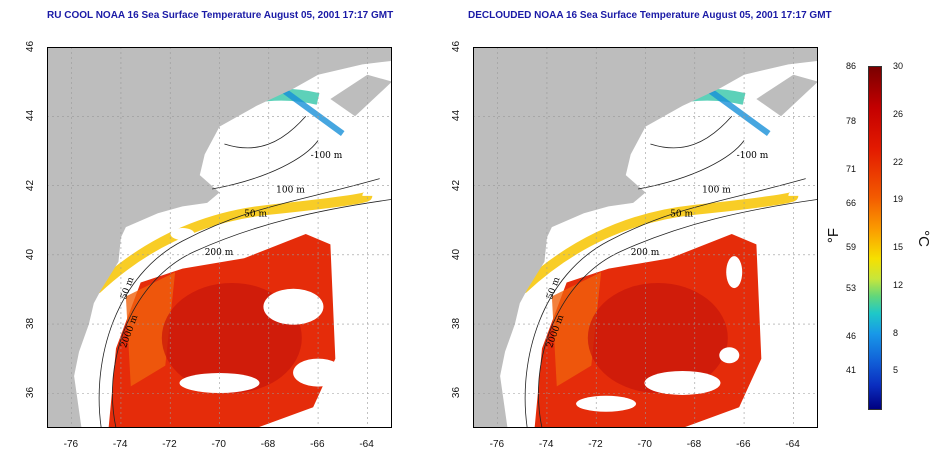 The width and height of the screenshot is (950, 475). What do you see at coordinates (923, 238) in the screenshot?
I see `celsius-unit-label: °C` at bounding box center [923, 238].